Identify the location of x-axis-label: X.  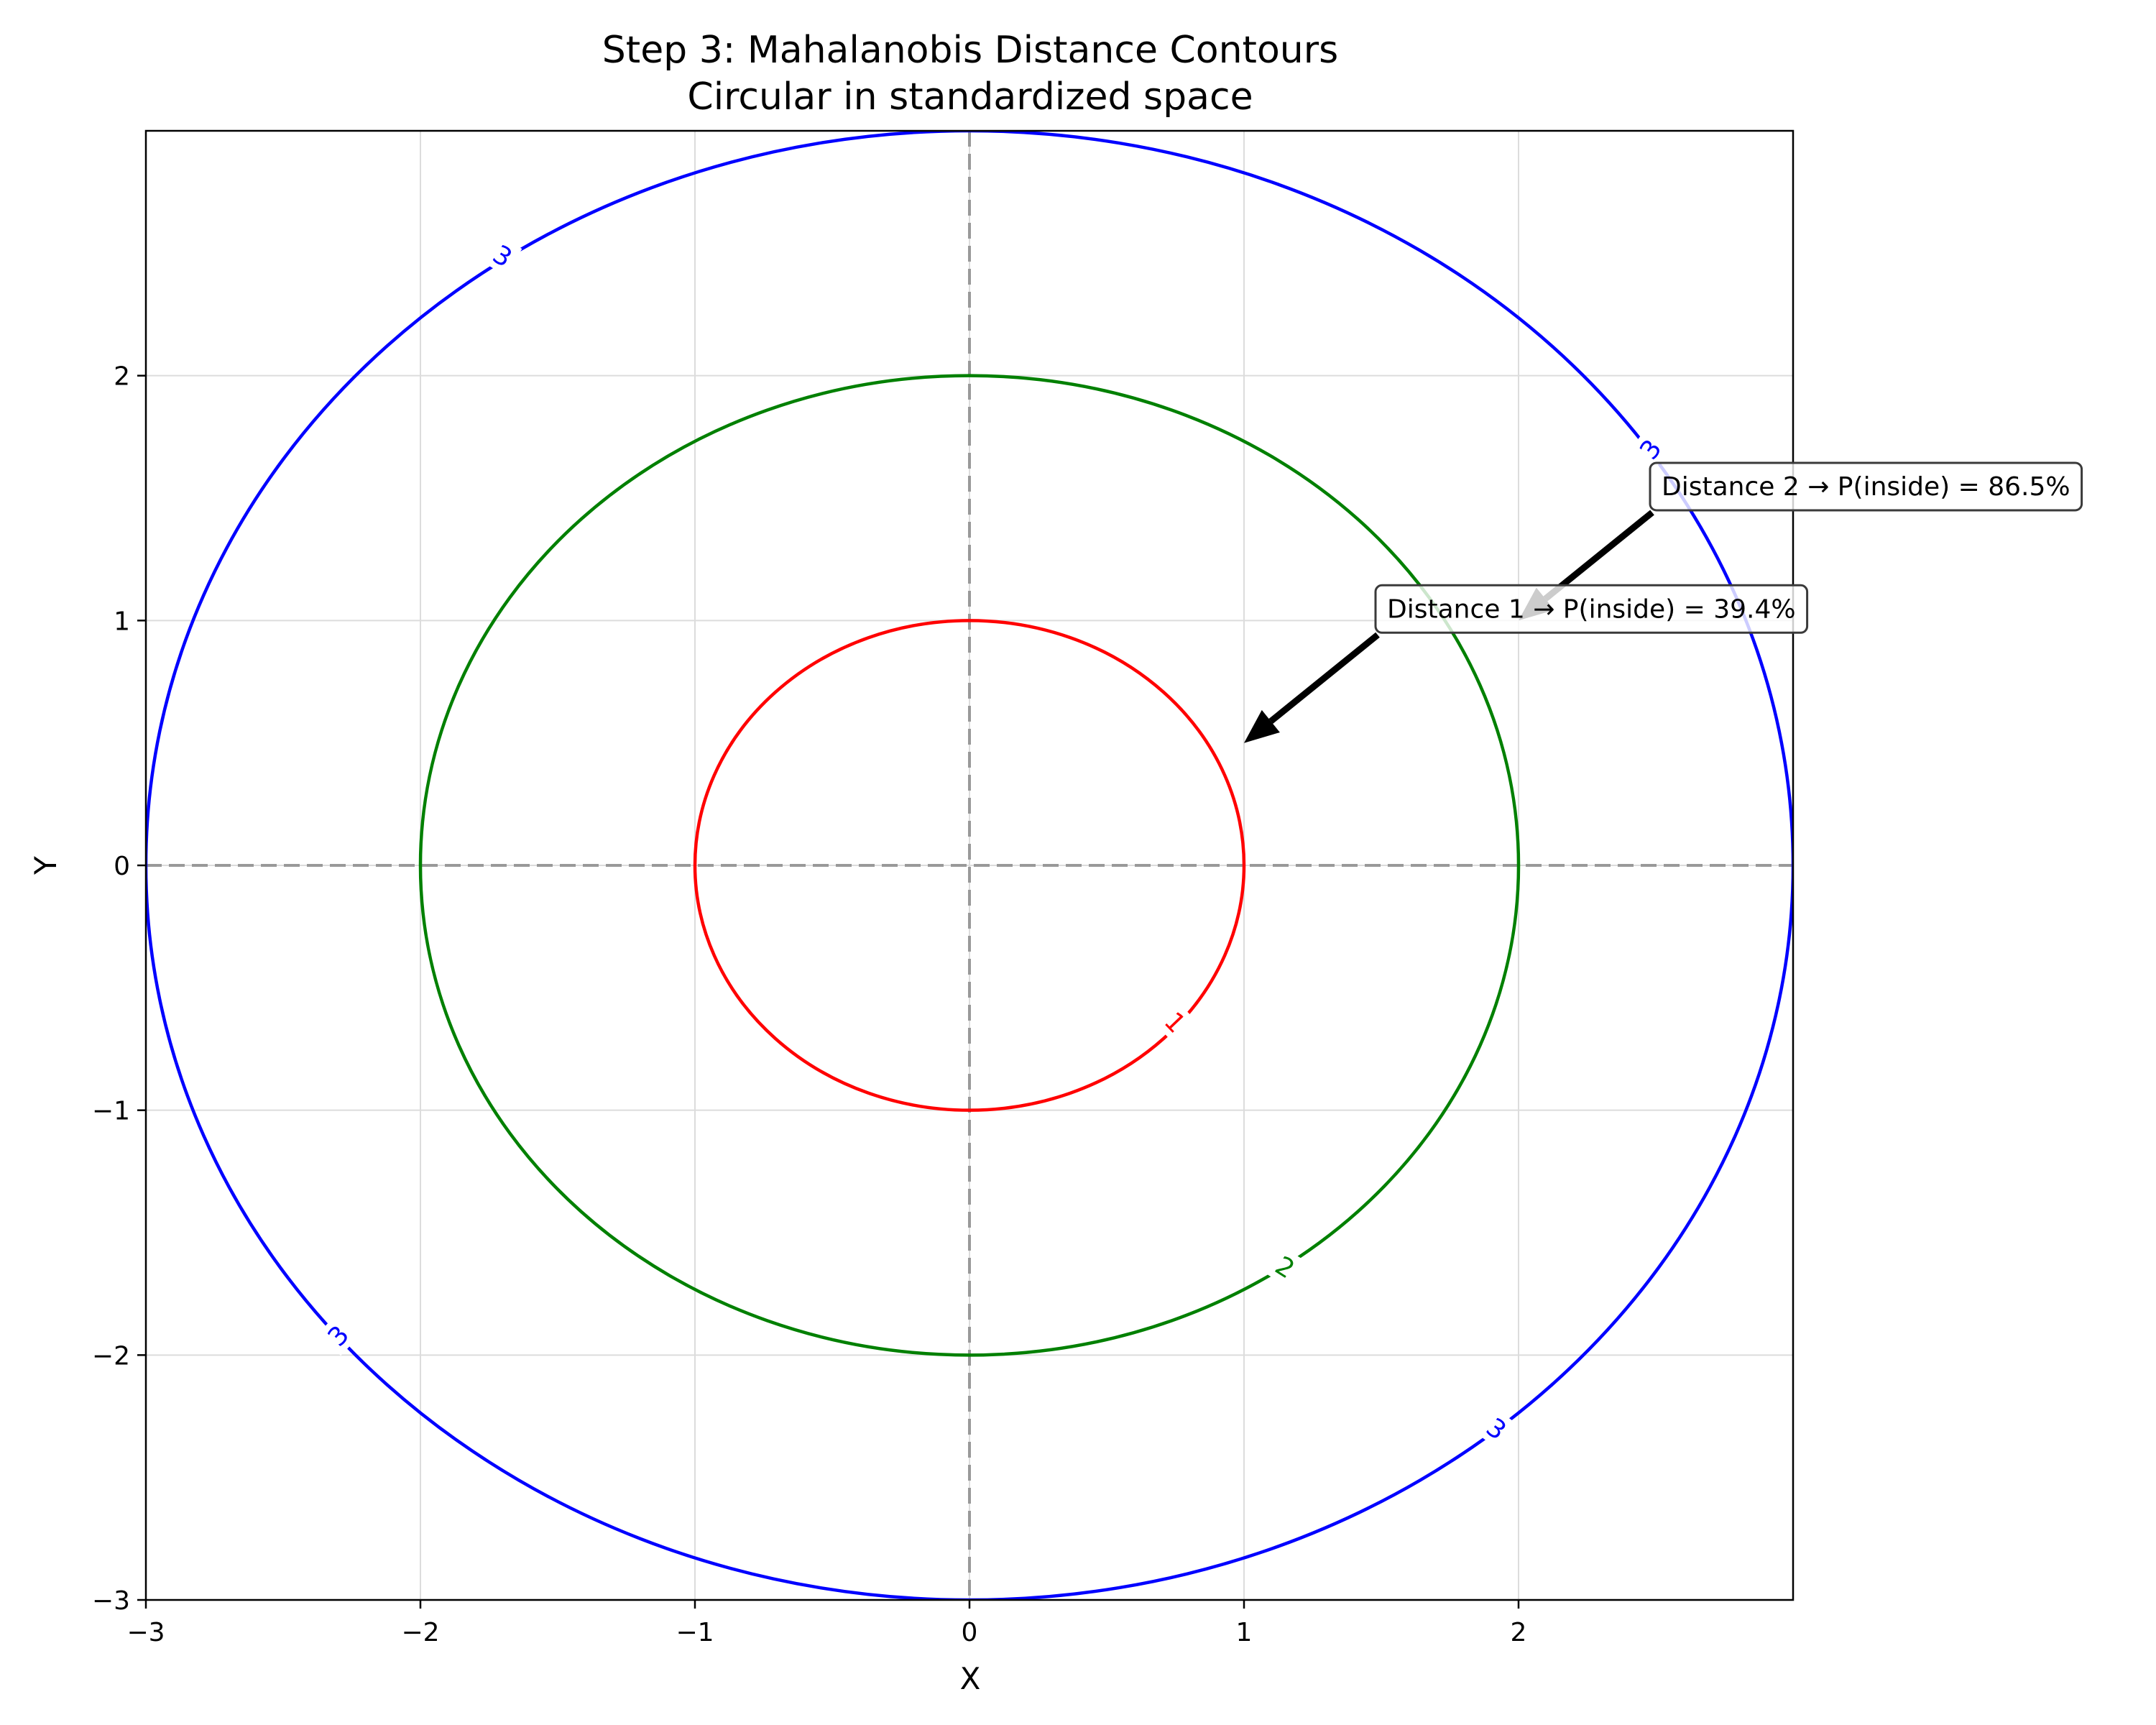
(971, 1678).